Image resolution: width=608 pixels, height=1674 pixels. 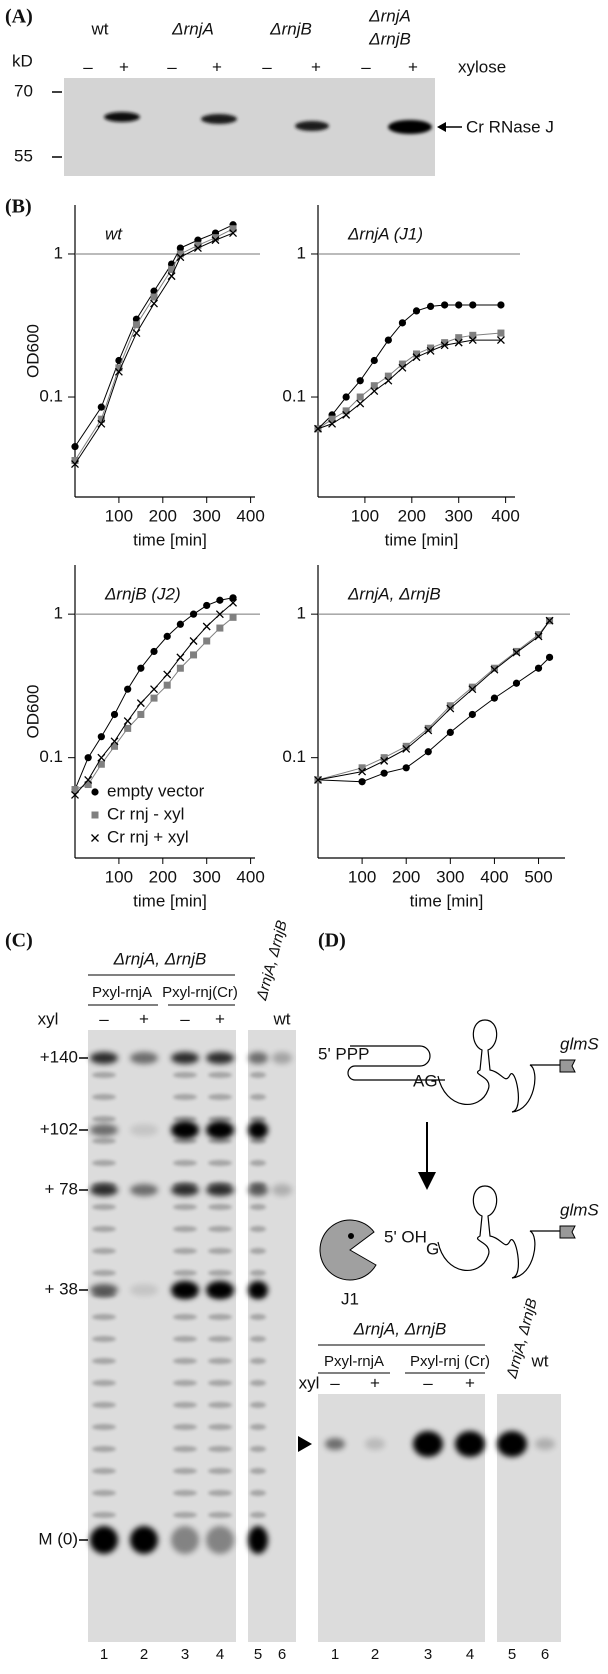 I want to click on lane-number: 2, so click(x=144, y=1654).